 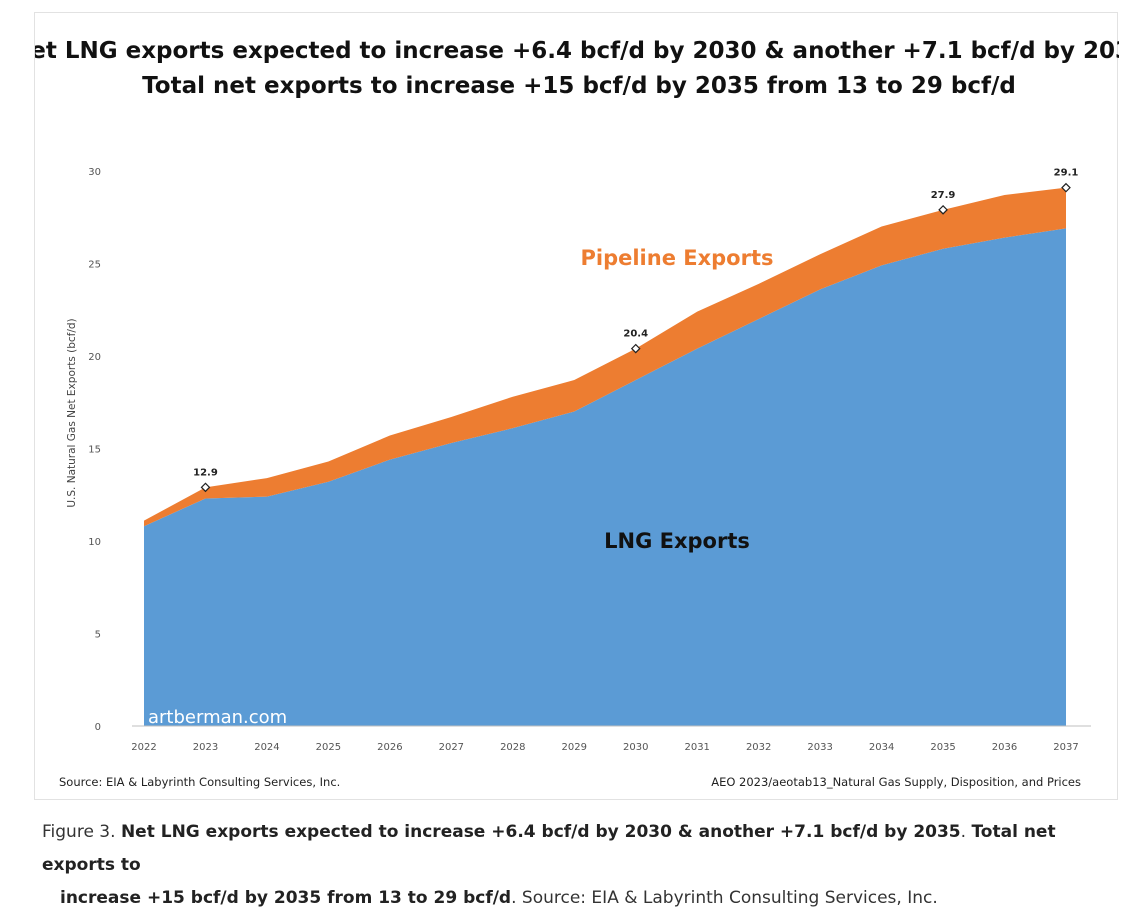 What do you see at coordinates (1066, 173) in the screenshot?
I see `data-label: 29.1` at bounding box center [1066, 173].